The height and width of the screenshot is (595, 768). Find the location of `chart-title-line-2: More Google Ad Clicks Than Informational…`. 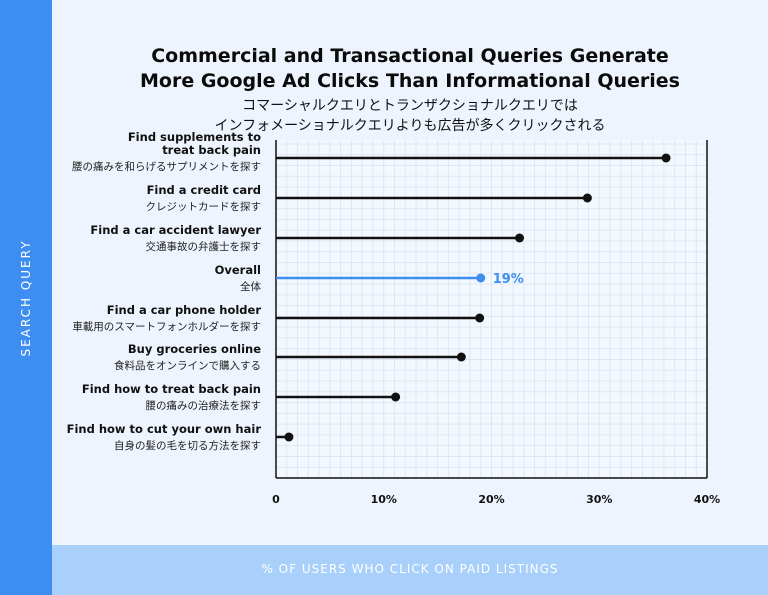

chart-title-line-2: More Google Ad Clicks Than Informational… is located at coordinates (410, 81).